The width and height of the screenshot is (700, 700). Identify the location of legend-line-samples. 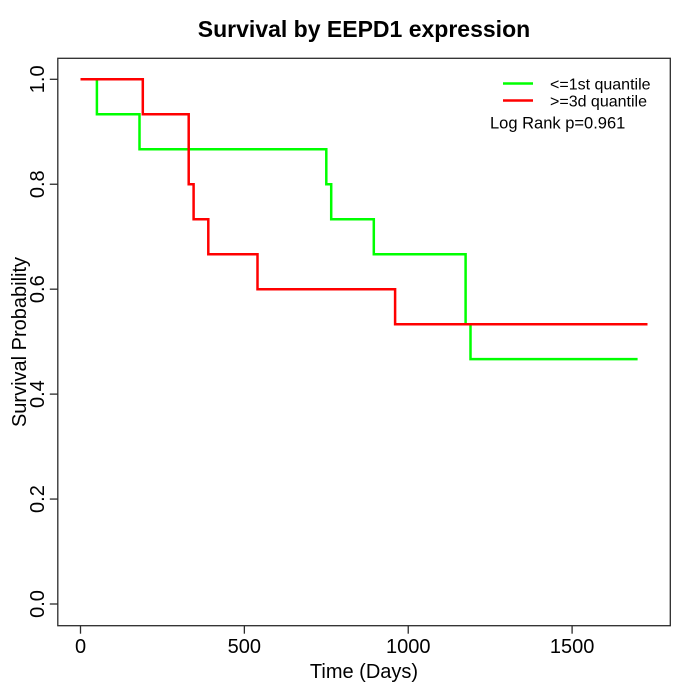
(518, 92).